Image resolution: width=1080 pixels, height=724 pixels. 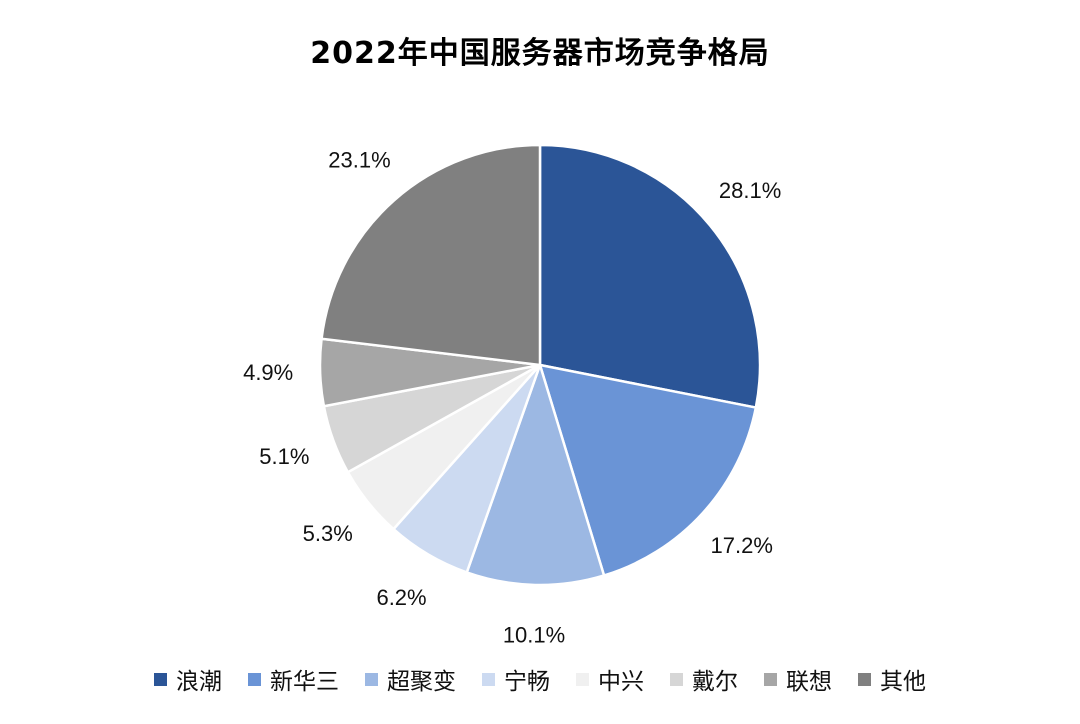 What do you see at coordinates (304, 682) in the screenshot?
I see `legend-label: 新华三` at bounding box center [304, 682].